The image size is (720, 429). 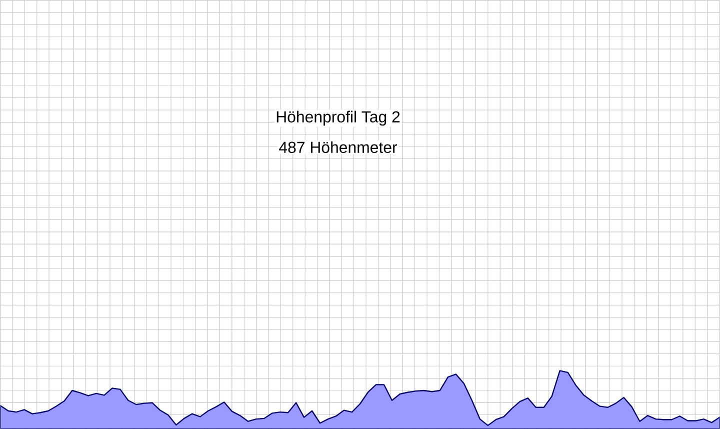 What do you see at coordinates (338, 118) in the screenshot?
I see `chart-title: Höhenprofil Tag 2` at bounding box center [338, 118].